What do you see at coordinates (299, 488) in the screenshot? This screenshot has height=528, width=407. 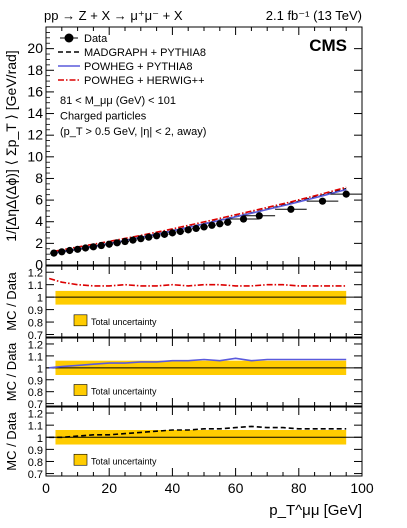 I see `x-tick-label: 80` at bounding box center [299, 488].